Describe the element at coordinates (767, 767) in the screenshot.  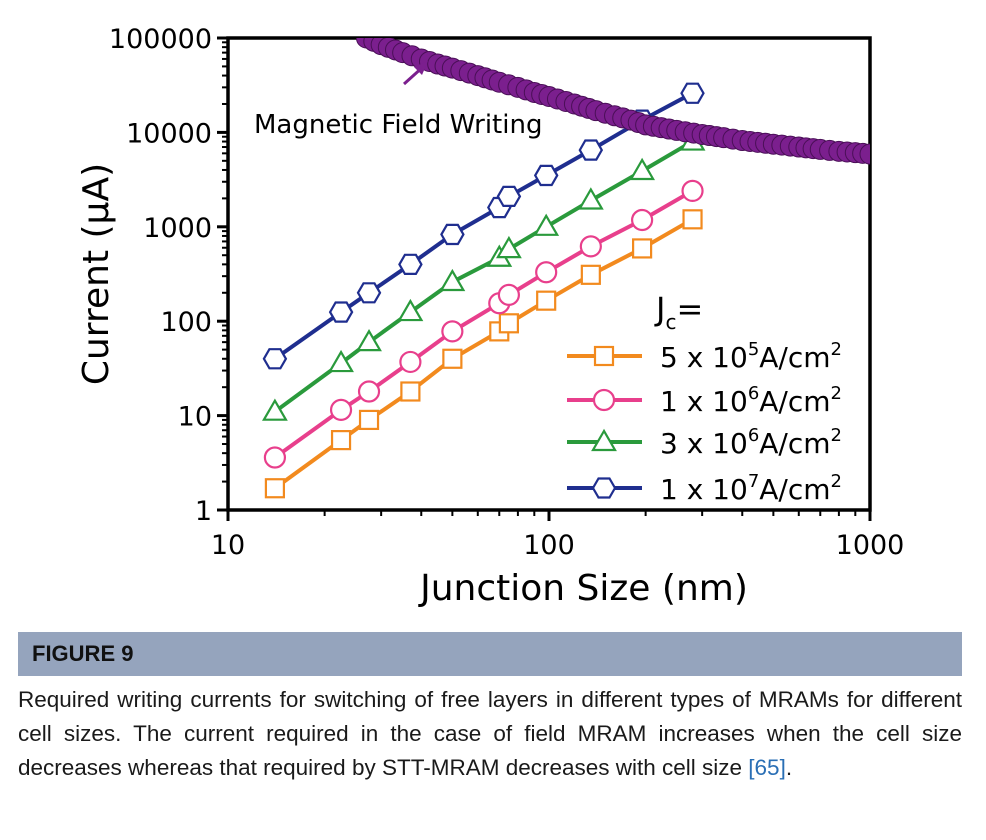
I see `citation-link: [65]` at that location.